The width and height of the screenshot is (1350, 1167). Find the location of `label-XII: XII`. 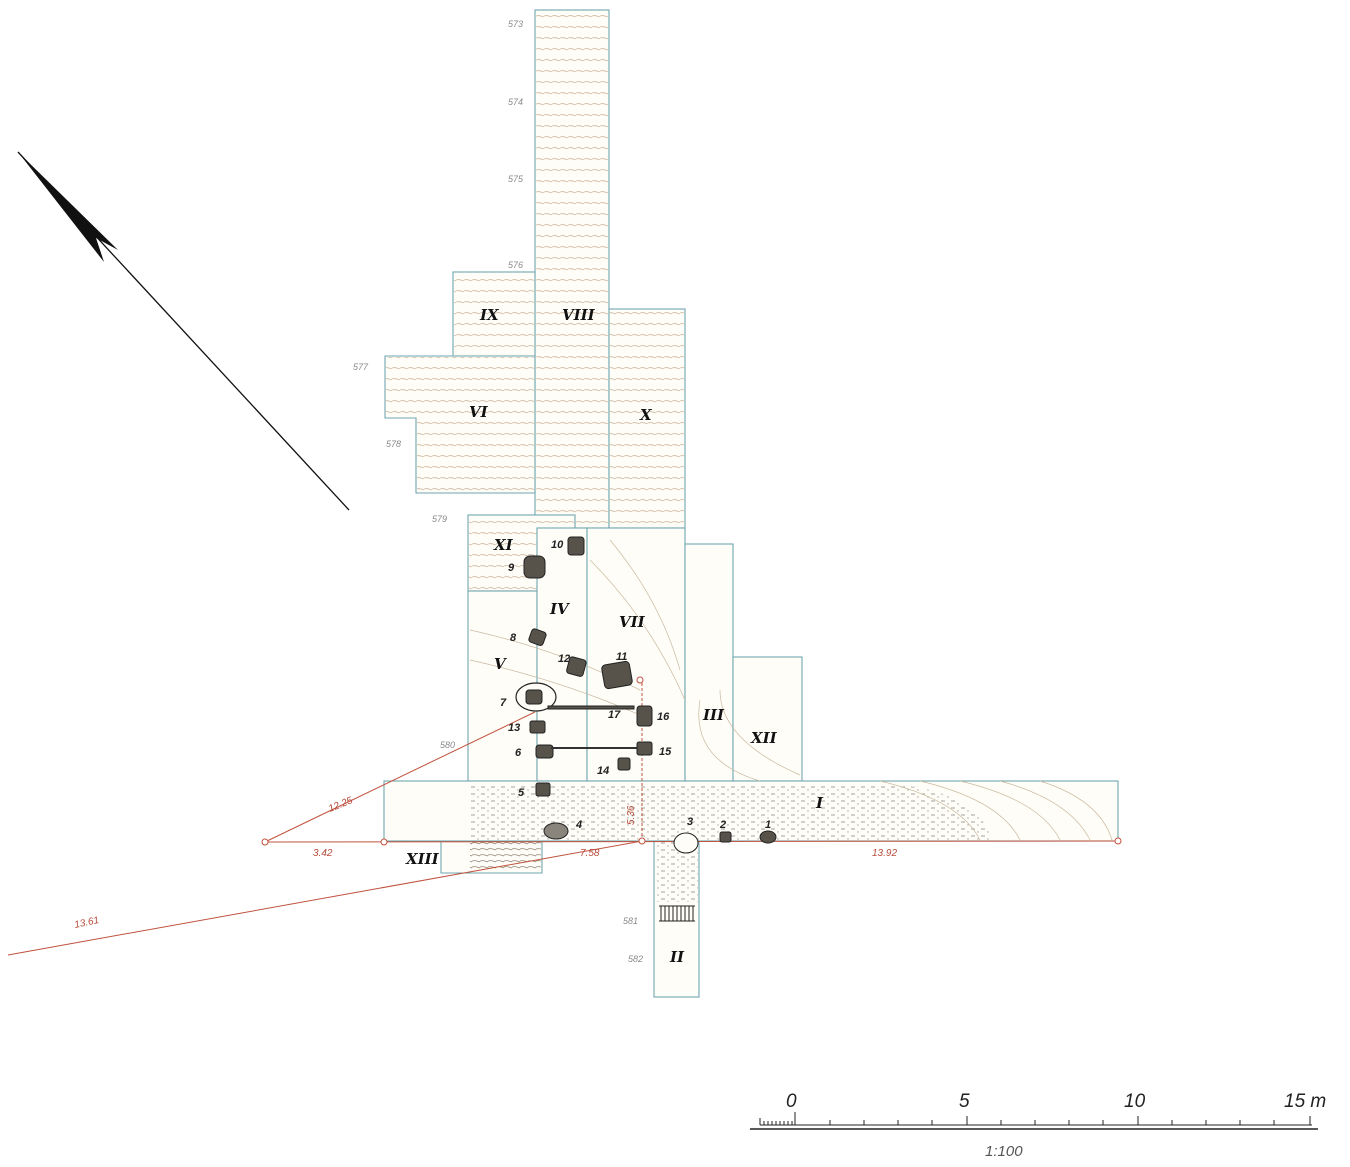

label-XII: XII is located at coordinates (764, 738).